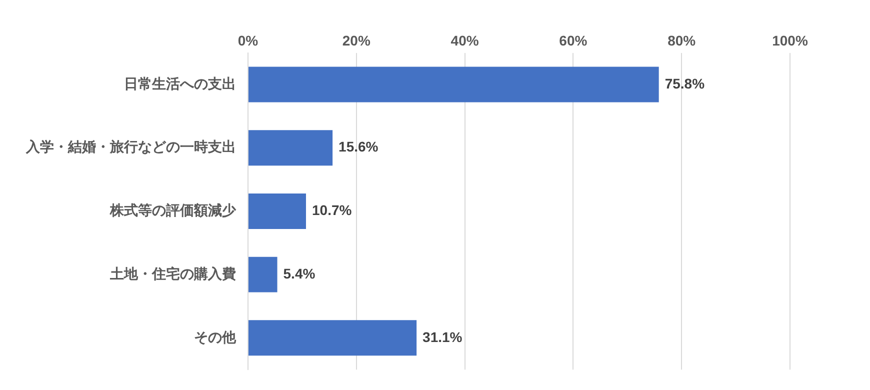 Image resolution: width=870 pixels, height=390 pixels. What do you see at coordinates (790, 40) in the screenshot?
I see `x-tick-label: 100%` at bounding box center [790, 40].